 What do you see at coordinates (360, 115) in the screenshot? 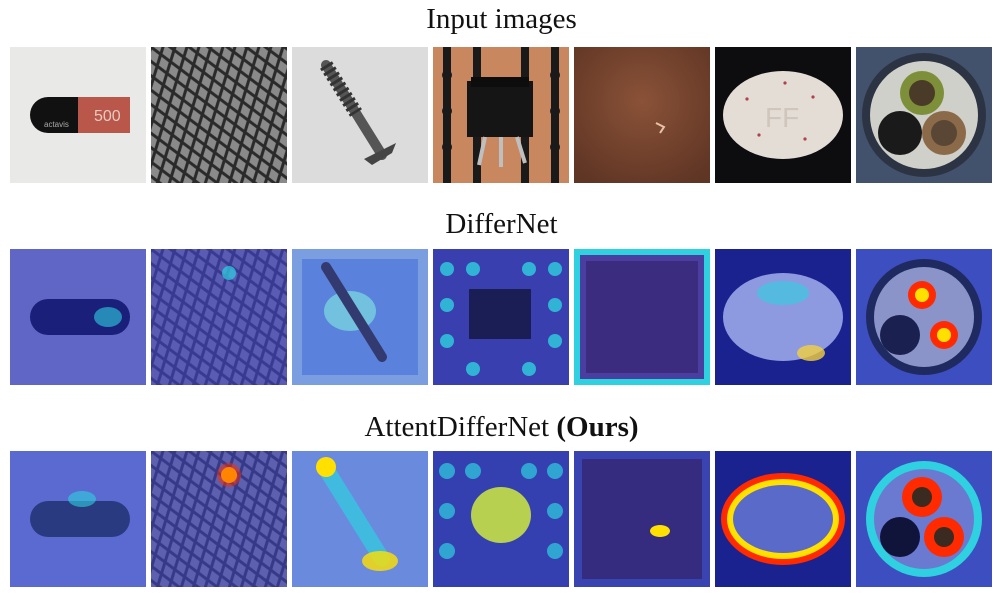
I see `input-screw-image` at bounding box center [360, 115].